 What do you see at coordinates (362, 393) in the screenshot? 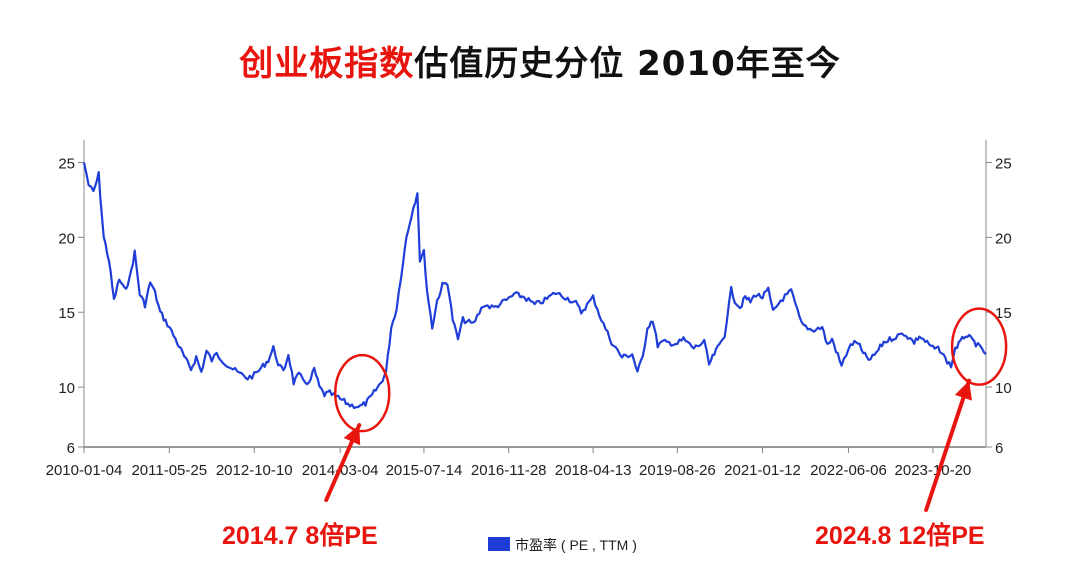
I see `highlight-circle-2014` at bounding box center [362, 393].